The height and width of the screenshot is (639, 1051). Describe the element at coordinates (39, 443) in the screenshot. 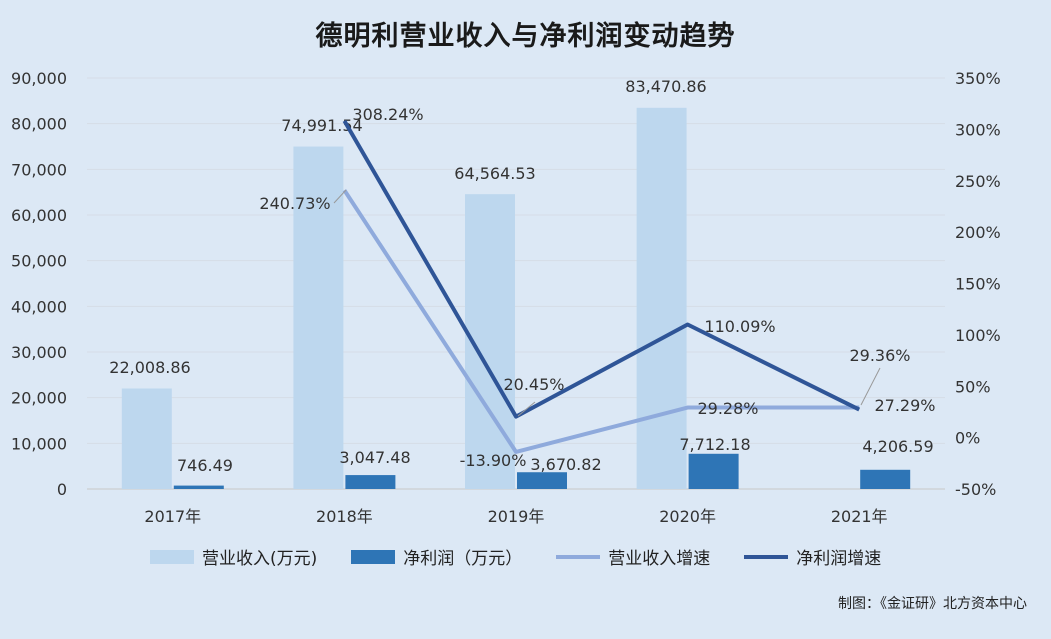

I see `y-left-tick-label: 10,000` at that location.